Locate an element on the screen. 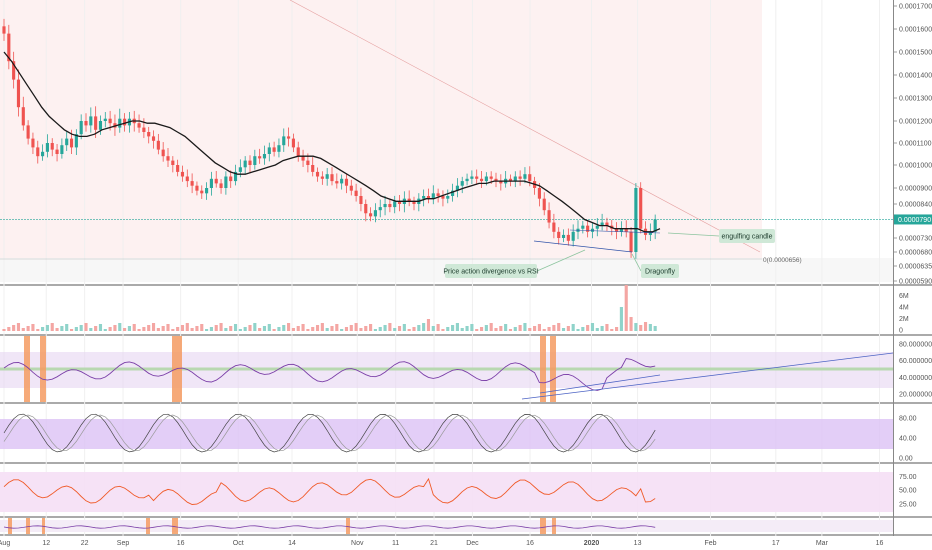 This screenshot has width=932, height=550. divergence-callout-box is located at coordinates (491, 271).